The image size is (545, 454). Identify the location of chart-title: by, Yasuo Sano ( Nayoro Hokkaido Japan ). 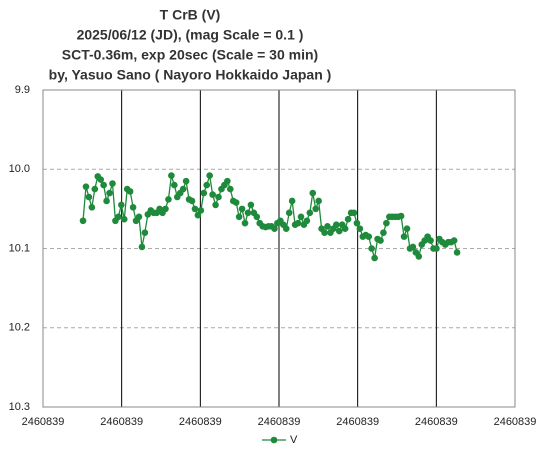
(190, 75).